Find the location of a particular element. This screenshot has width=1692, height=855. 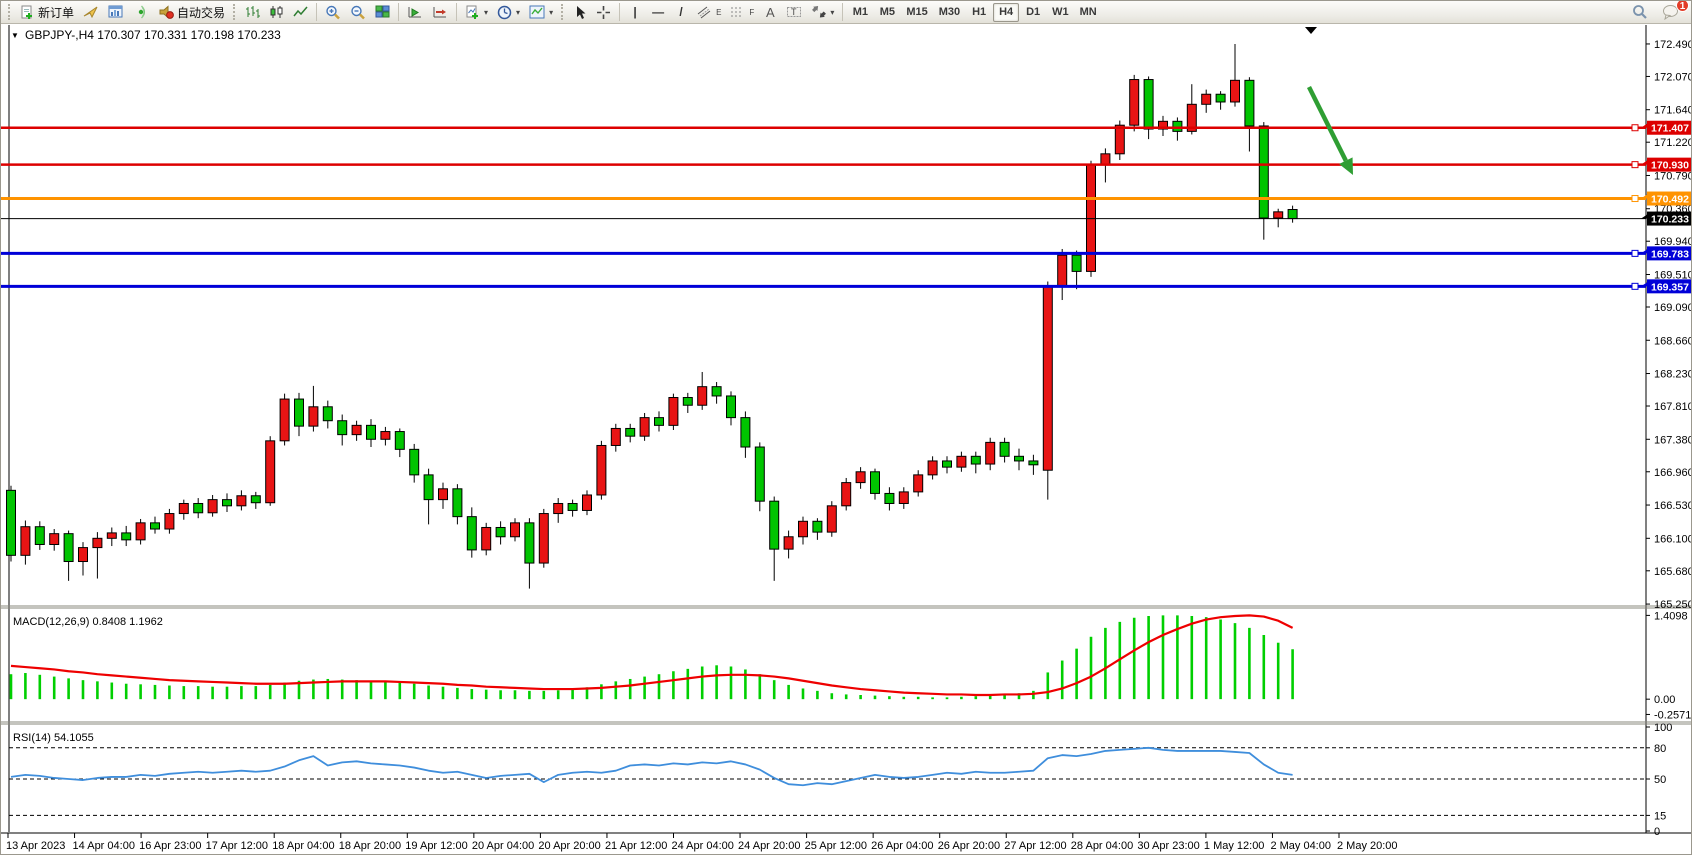

notifications-button: 1 is located at coordinates (1673, 11).